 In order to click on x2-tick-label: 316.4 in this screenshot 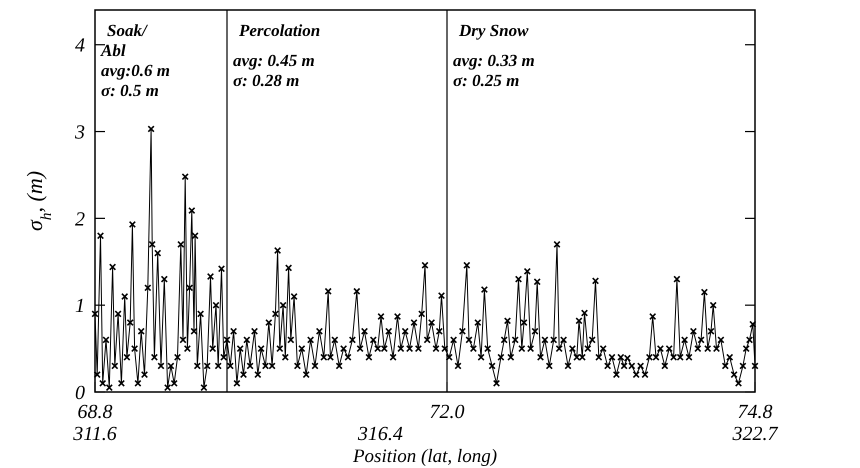, I will do `click(379, 434)`.